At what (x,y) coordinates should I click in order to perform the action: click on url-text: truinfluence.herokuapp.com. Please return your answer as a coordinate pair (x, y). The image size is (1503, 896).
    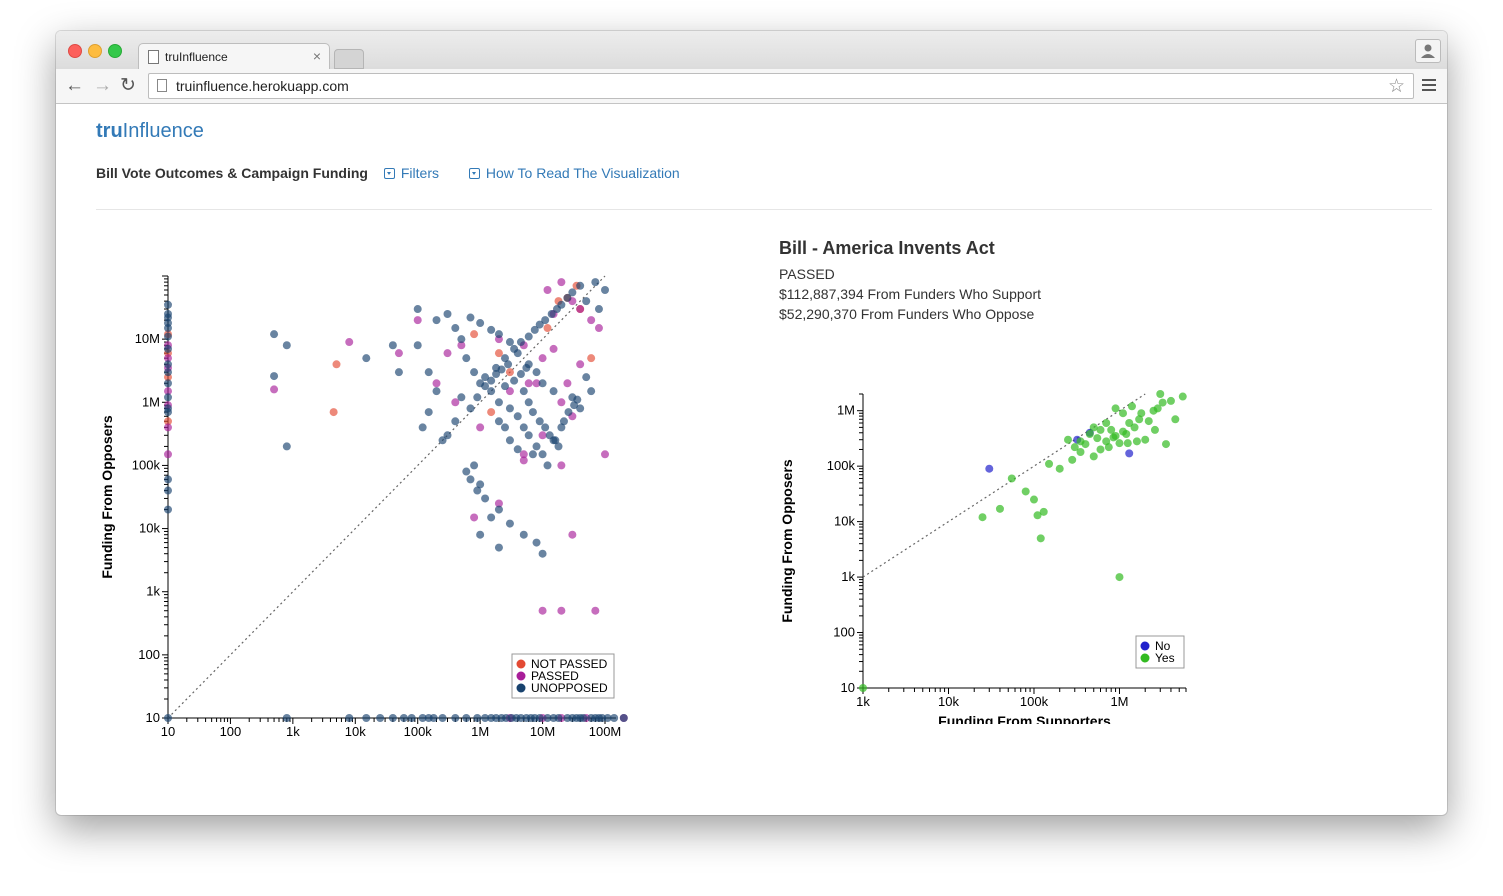
    Looking at the image, I should click on (262, 86).